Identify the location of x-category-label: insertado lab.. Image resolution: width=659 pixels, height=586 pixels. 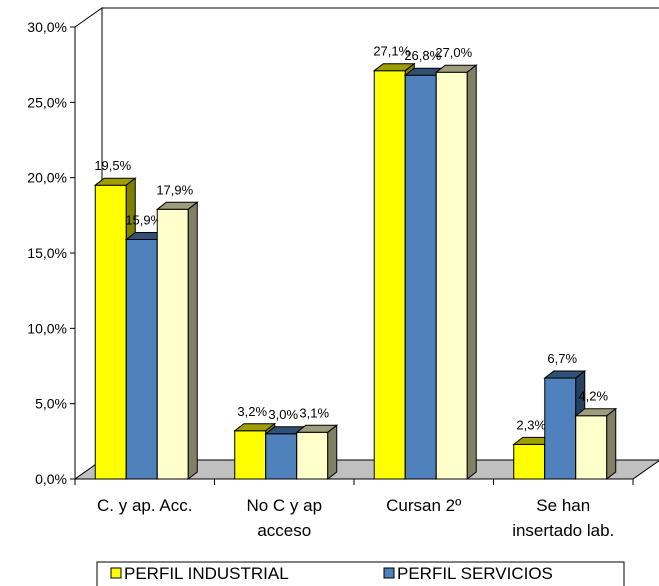
(563, 530).